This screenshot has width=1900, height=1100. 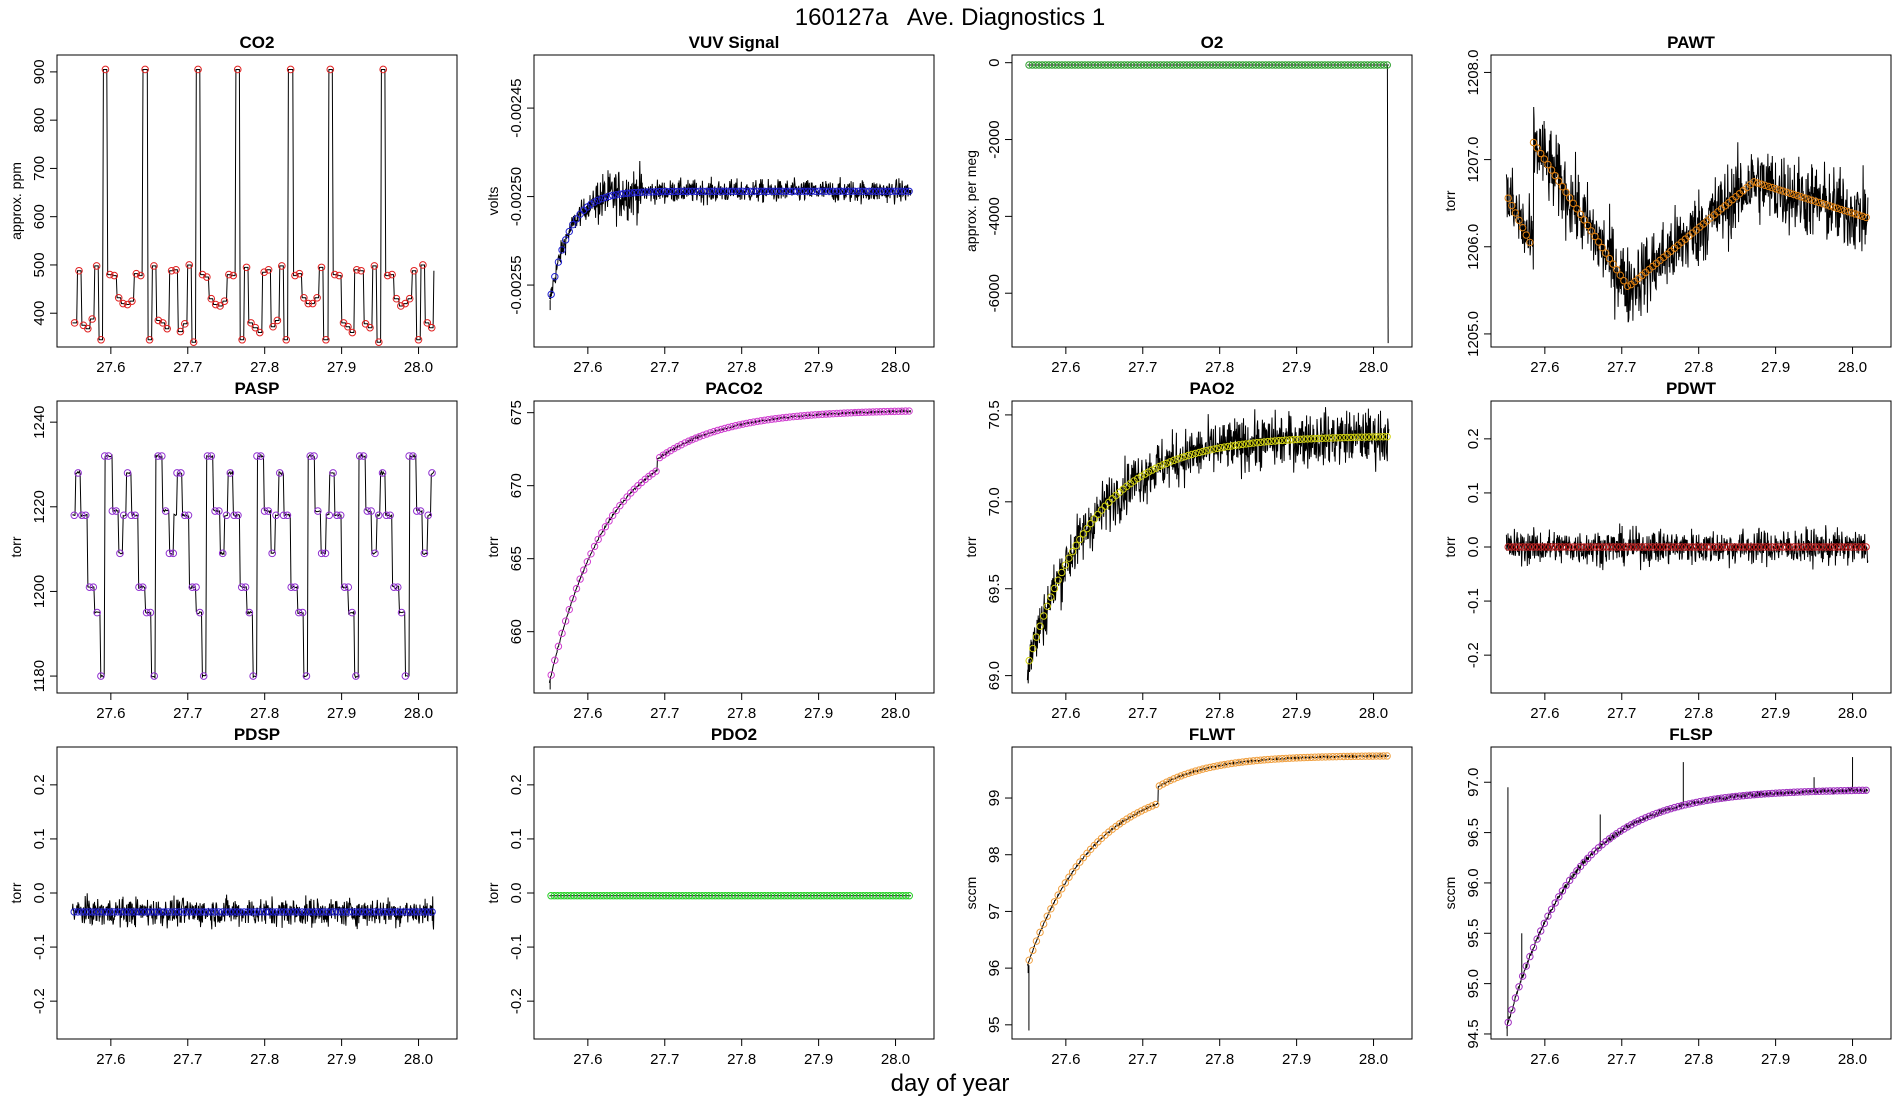 What do you see at coordinates (187, 367) in the screenshot?
I see `x-tick-label: 27.7` at bounding box center [187, 367].